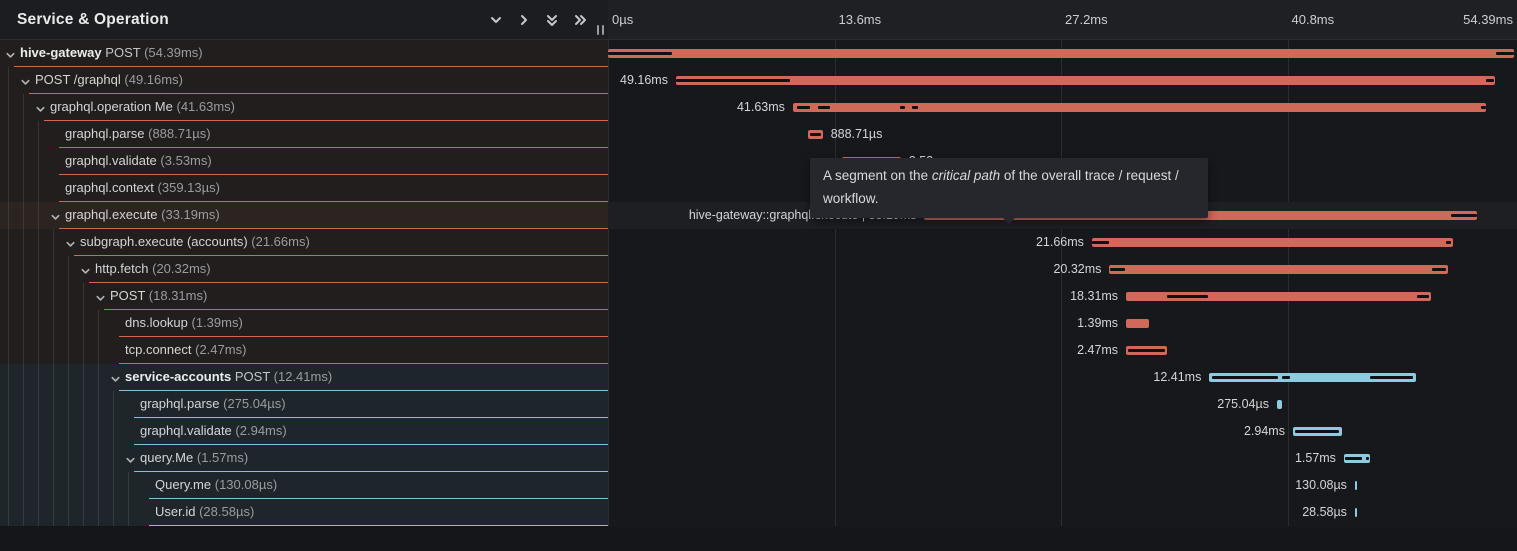 The height and width of the screenshot is (551, 1517). Describe the element at coordinates (304, 323) in the screenshot. I see `span-row: dns.lookup (1.39ms)` at that location.